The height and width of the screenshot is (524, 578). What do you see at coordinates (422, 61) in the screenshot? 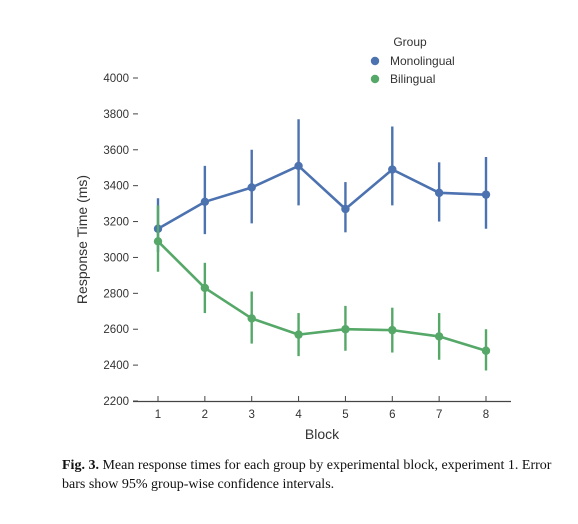
I see `legend-label-monolingual: Monolingual` at bounding box center [422, 61].